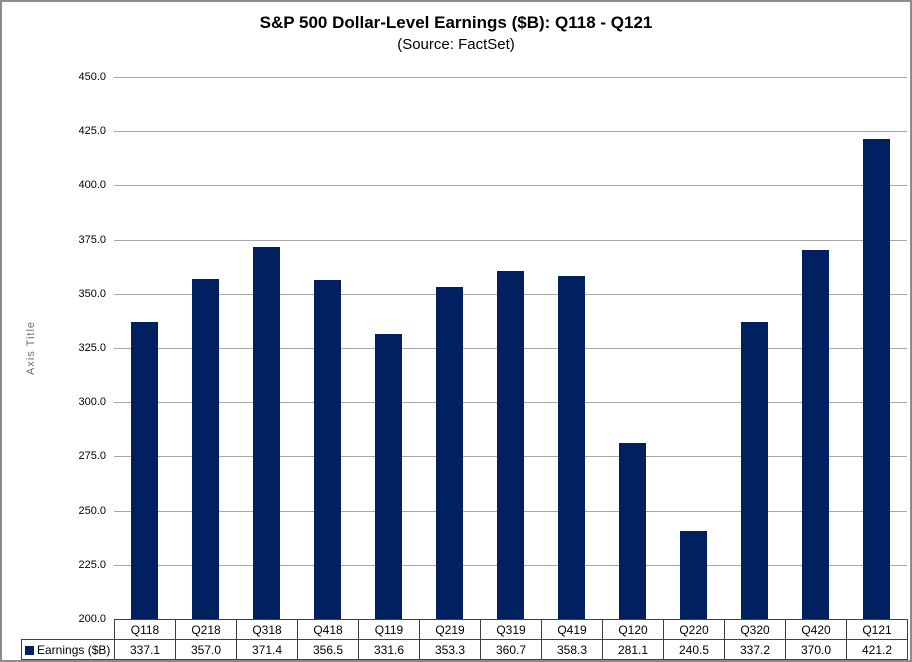 This screenshot has width=912, height=662. What do you see at coordinates (450, 649) in the screenshot?
I see `value-cell: 353.3` at bounding box center [450, 649].